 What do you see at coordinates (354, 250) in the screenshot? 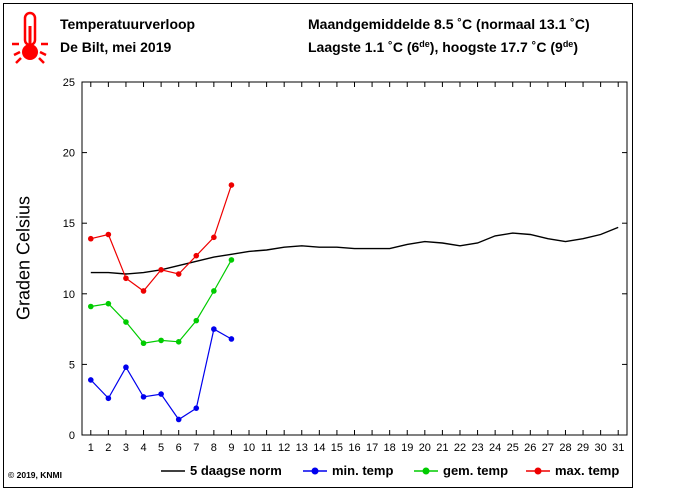
I see `series-line-norm` at bounding box center [354, 250].